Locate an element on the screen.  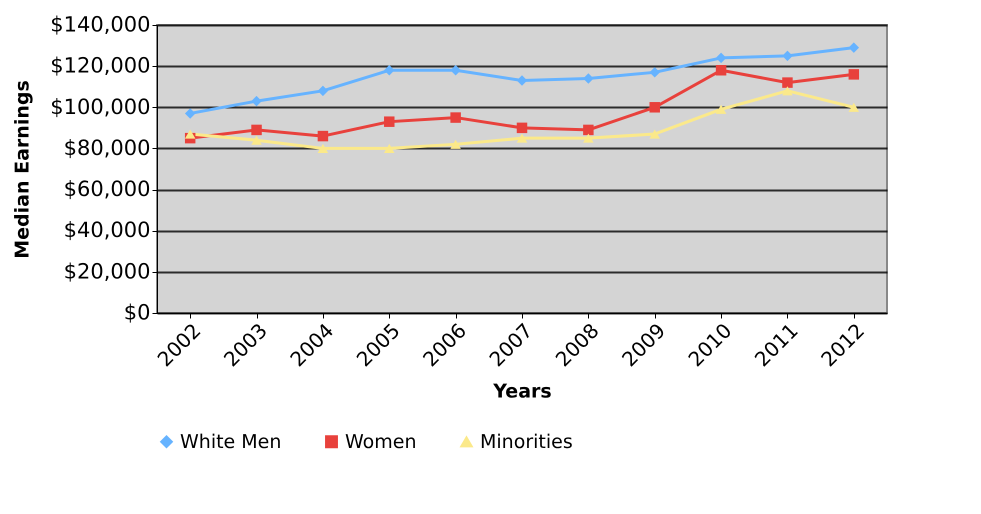
legend-label: Minorities is located at coordinates (526, 441).